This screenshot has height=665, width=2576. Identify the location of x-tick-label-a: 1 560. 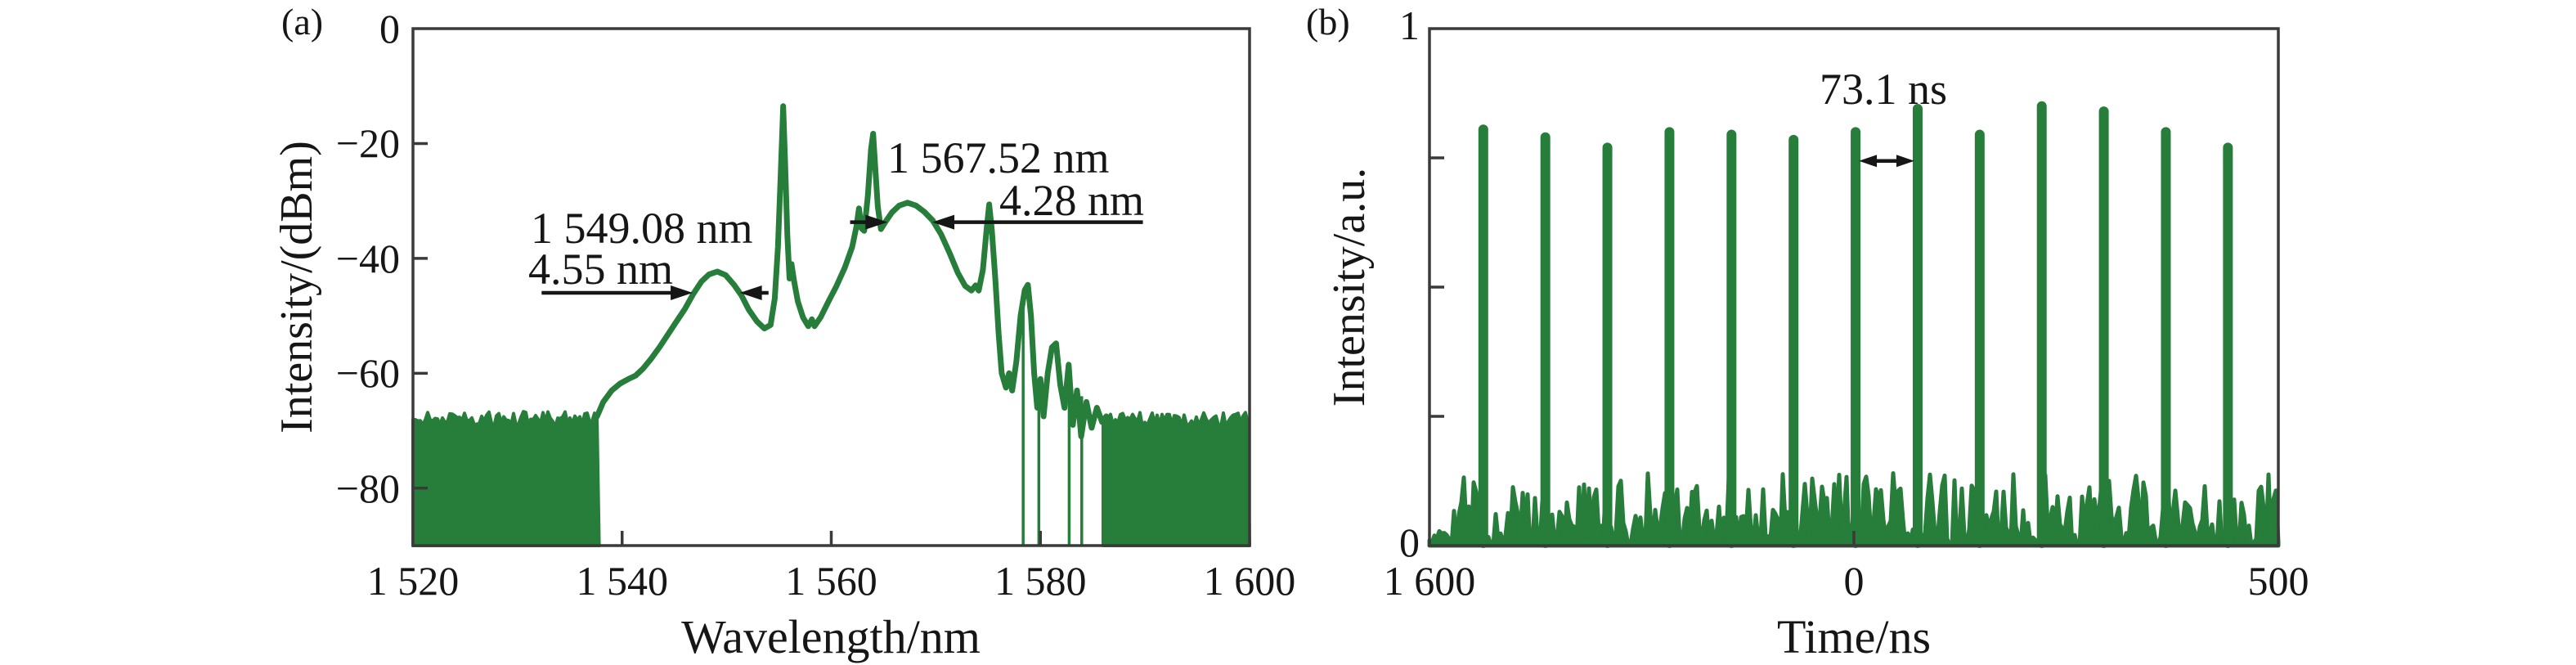
(831, 581).